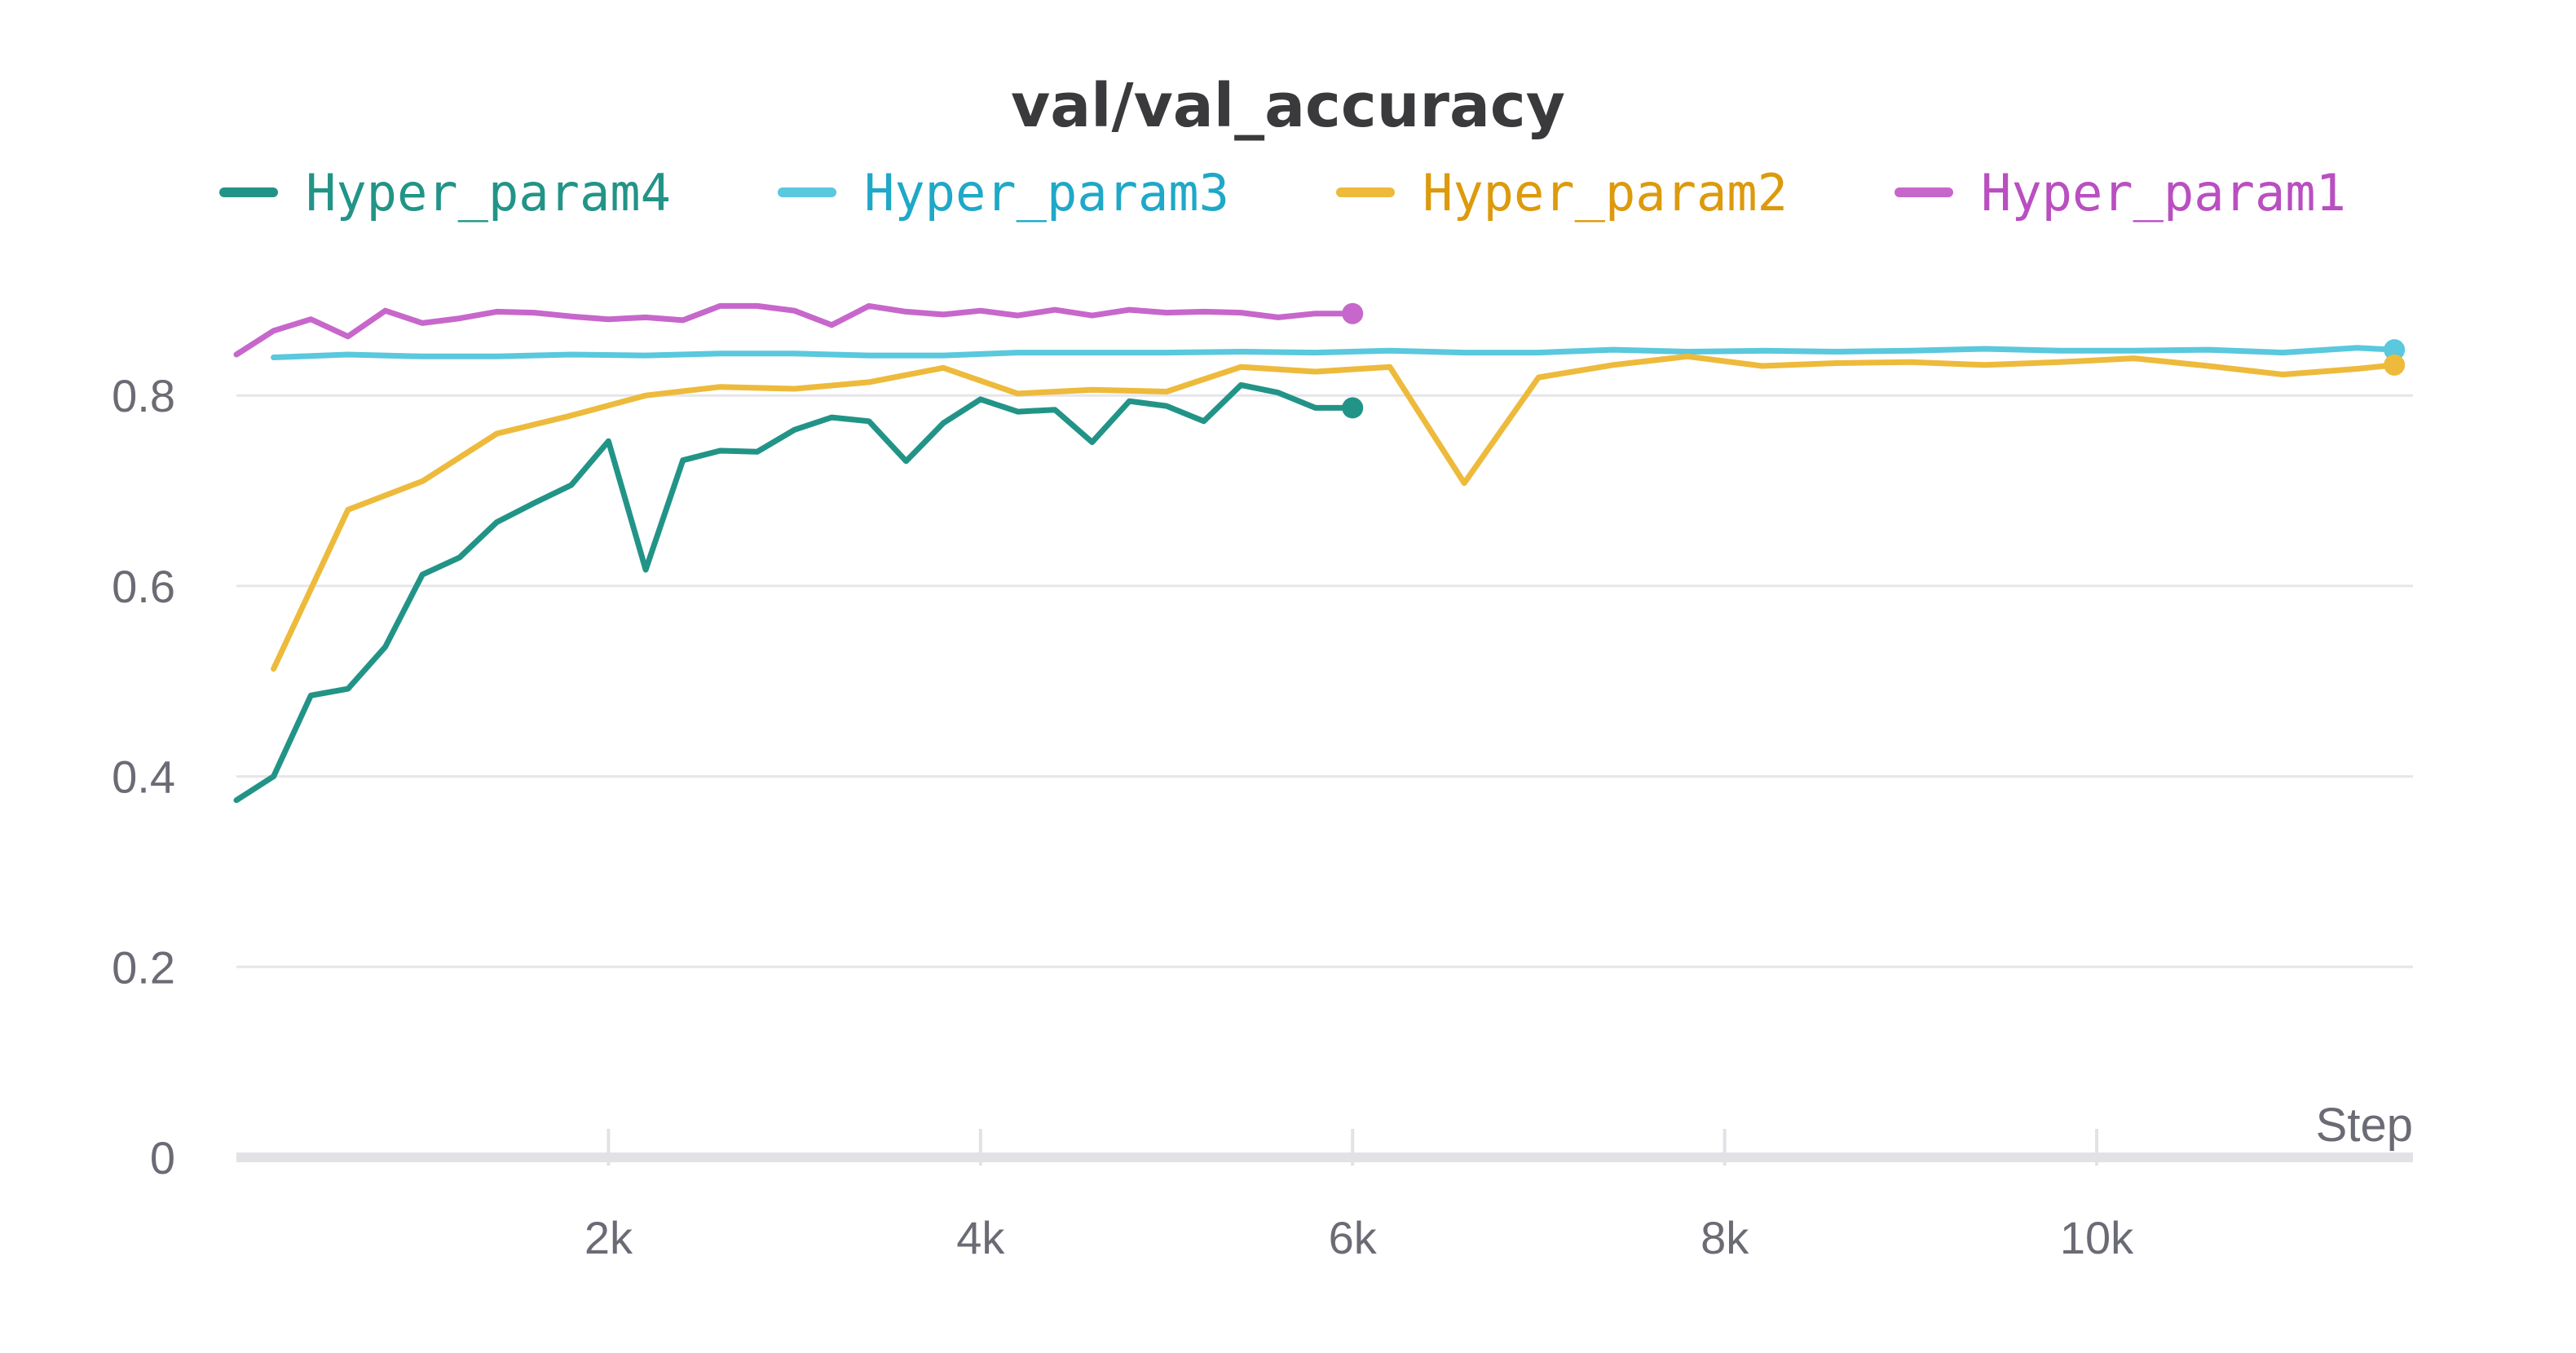 This screenshot has height=1353, width=2576. What do you see at coordinates (1334, 352) in the screenshot?
I see `series-line-hyper_param3` at bounding box center [1334, 352].